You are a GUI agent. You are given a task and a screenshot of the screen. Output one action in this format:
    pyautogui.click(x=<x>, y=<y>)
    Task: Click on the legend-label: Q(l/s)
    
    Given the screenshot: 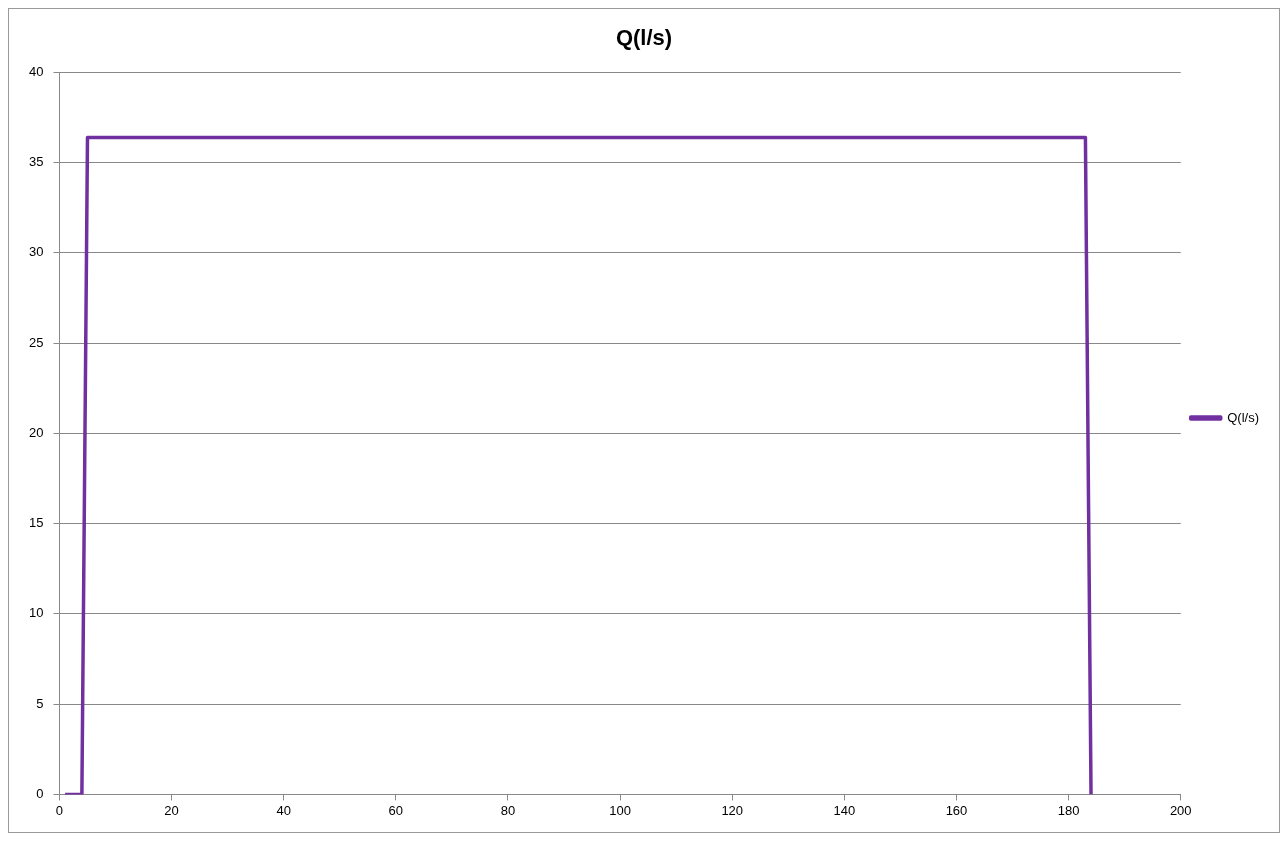 What is the action you would take?
    pyautogui.click(x=1243, y=417)
    